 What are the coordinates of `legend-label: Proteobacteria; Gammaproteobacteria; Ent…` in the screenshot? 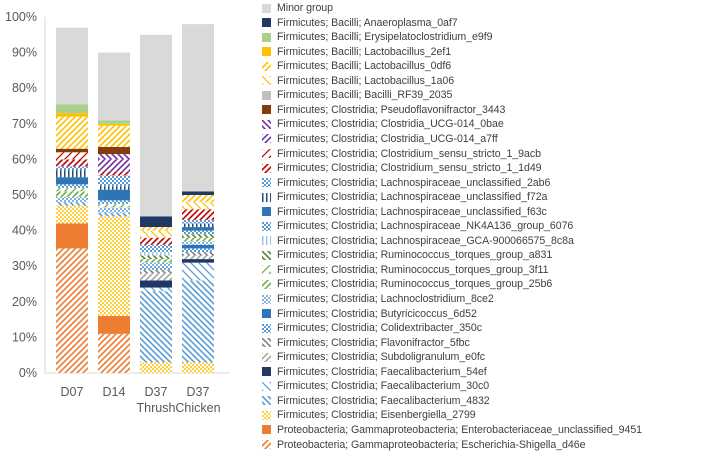 It's located at (460, 429).